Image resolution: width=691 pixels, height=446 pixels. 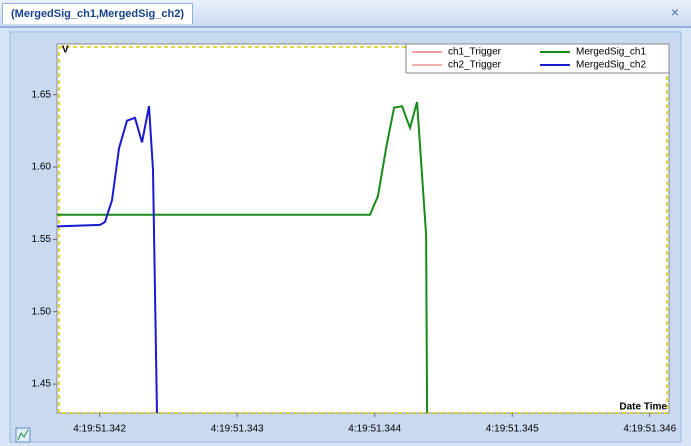 I want to click on legend, so click(x=537, y=58).